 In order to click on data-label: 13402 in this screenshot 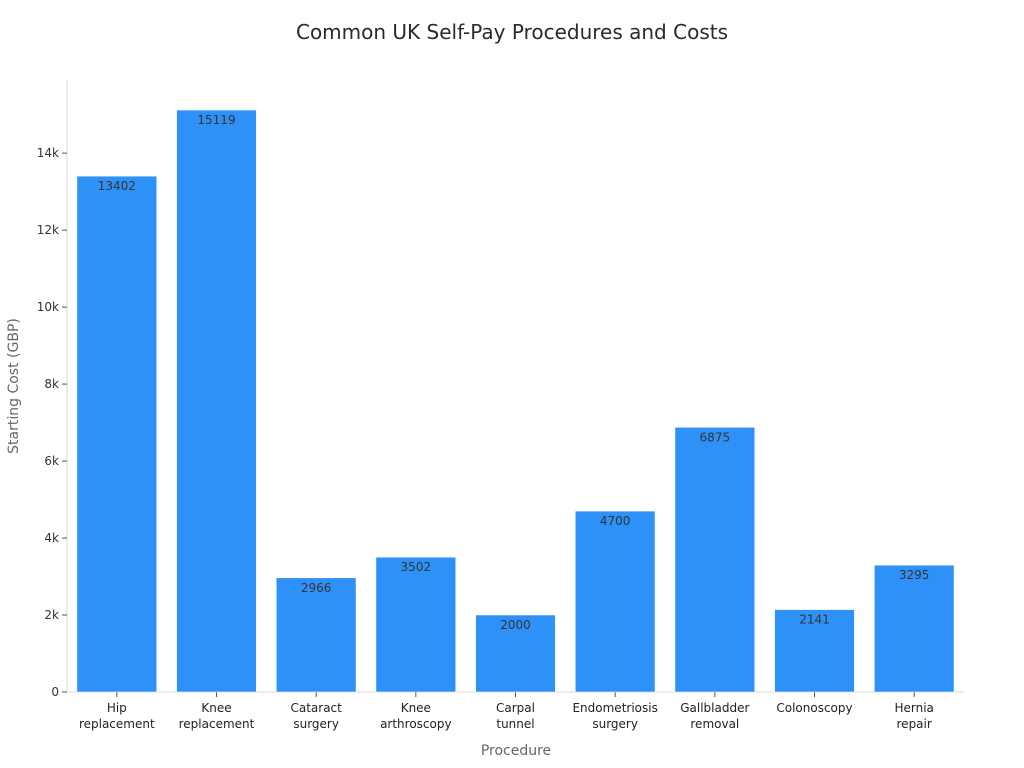, I will do `click(117, 186)`.